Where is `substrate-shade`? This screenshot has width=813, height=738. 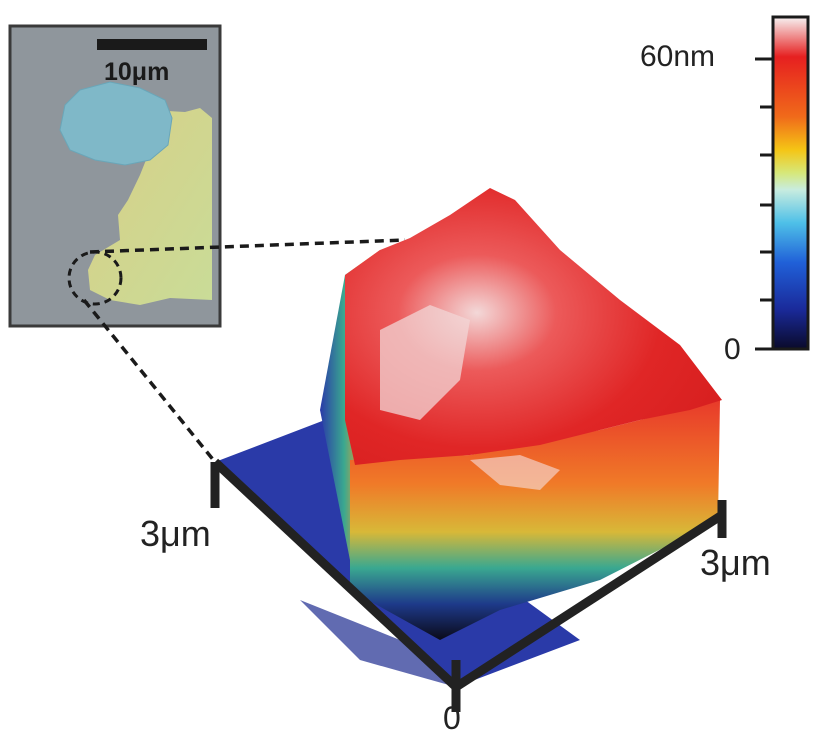 substrate-shade is located at coordinates (378, 643).